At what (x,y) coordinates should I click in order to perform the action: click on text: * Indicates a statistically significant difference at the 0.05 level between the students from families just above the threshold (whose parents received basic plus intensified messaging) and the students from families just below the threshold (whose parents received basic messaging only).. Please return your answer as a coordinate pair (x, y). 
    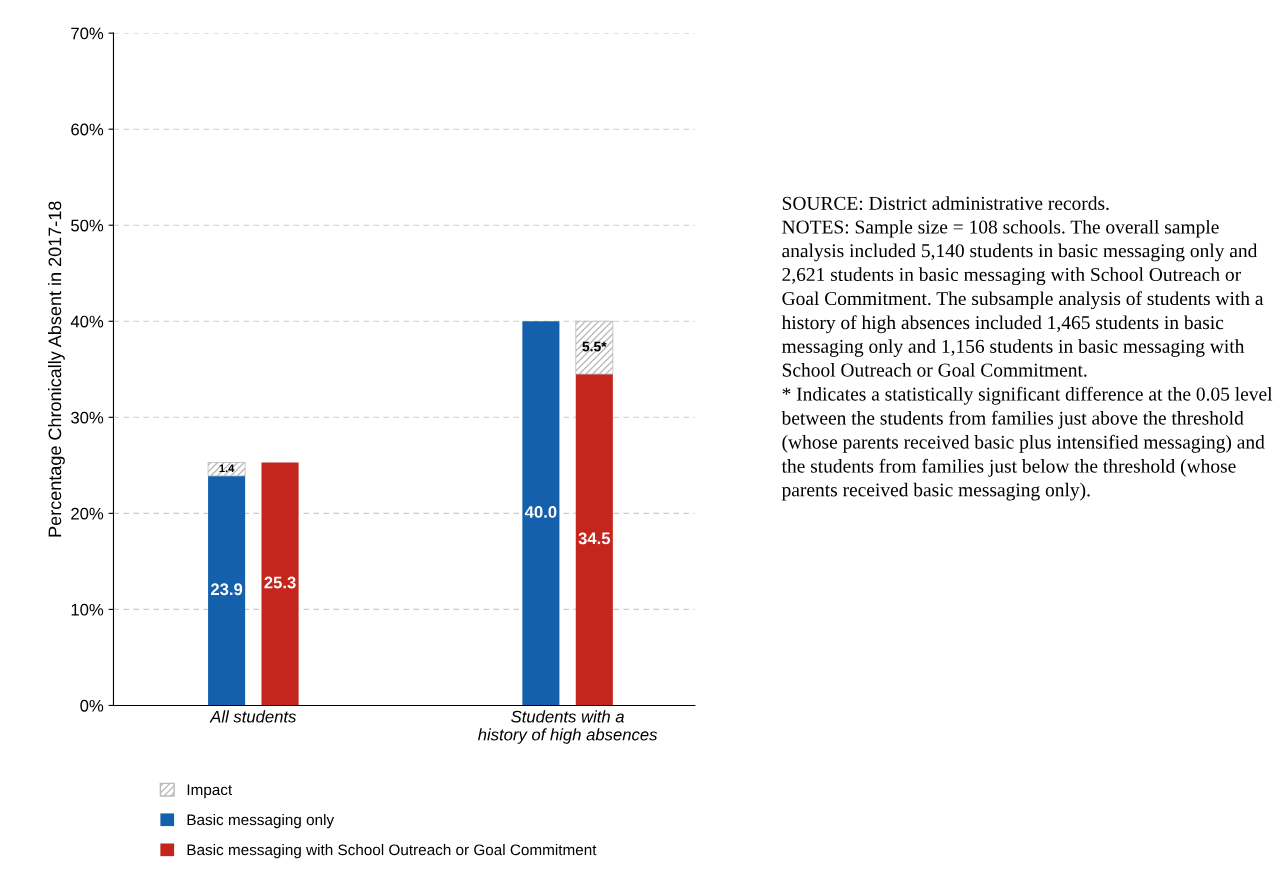
    Looking at the image, I should click on (1027, 443).